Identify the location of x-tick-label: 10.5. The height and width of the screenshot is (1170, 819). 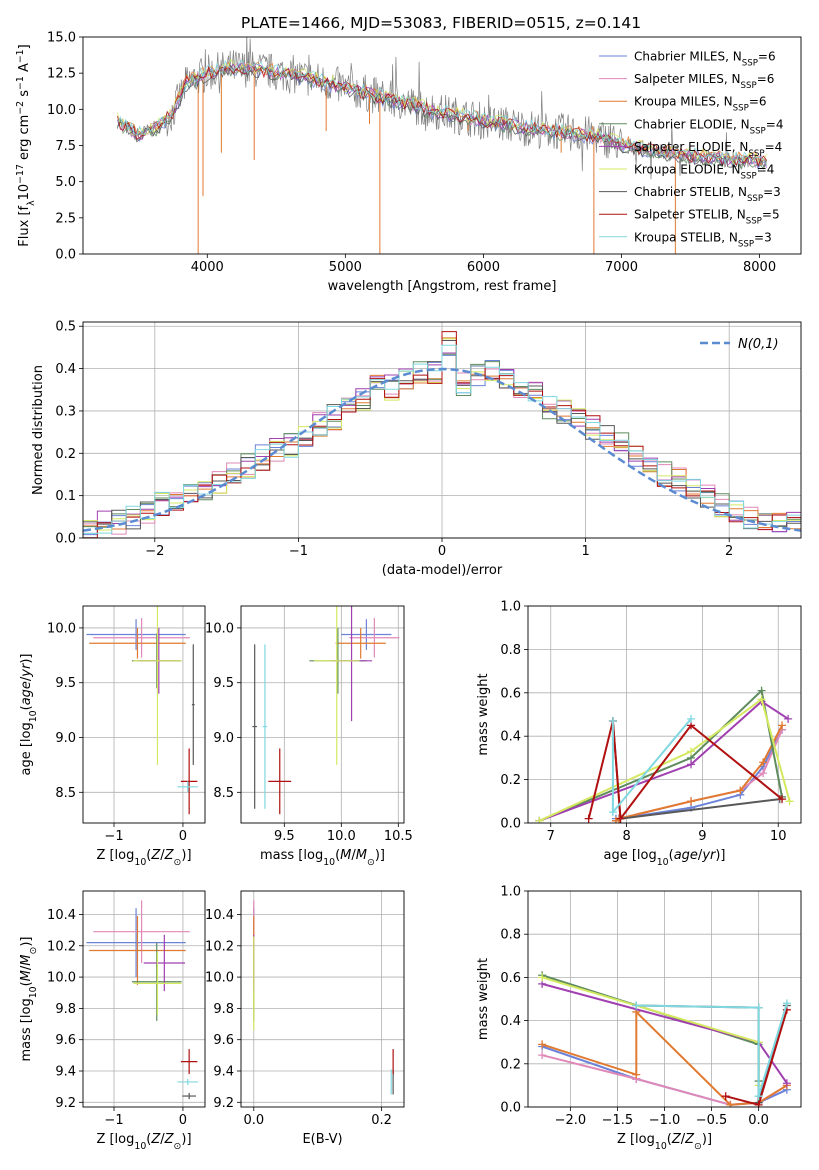
(398, 836).